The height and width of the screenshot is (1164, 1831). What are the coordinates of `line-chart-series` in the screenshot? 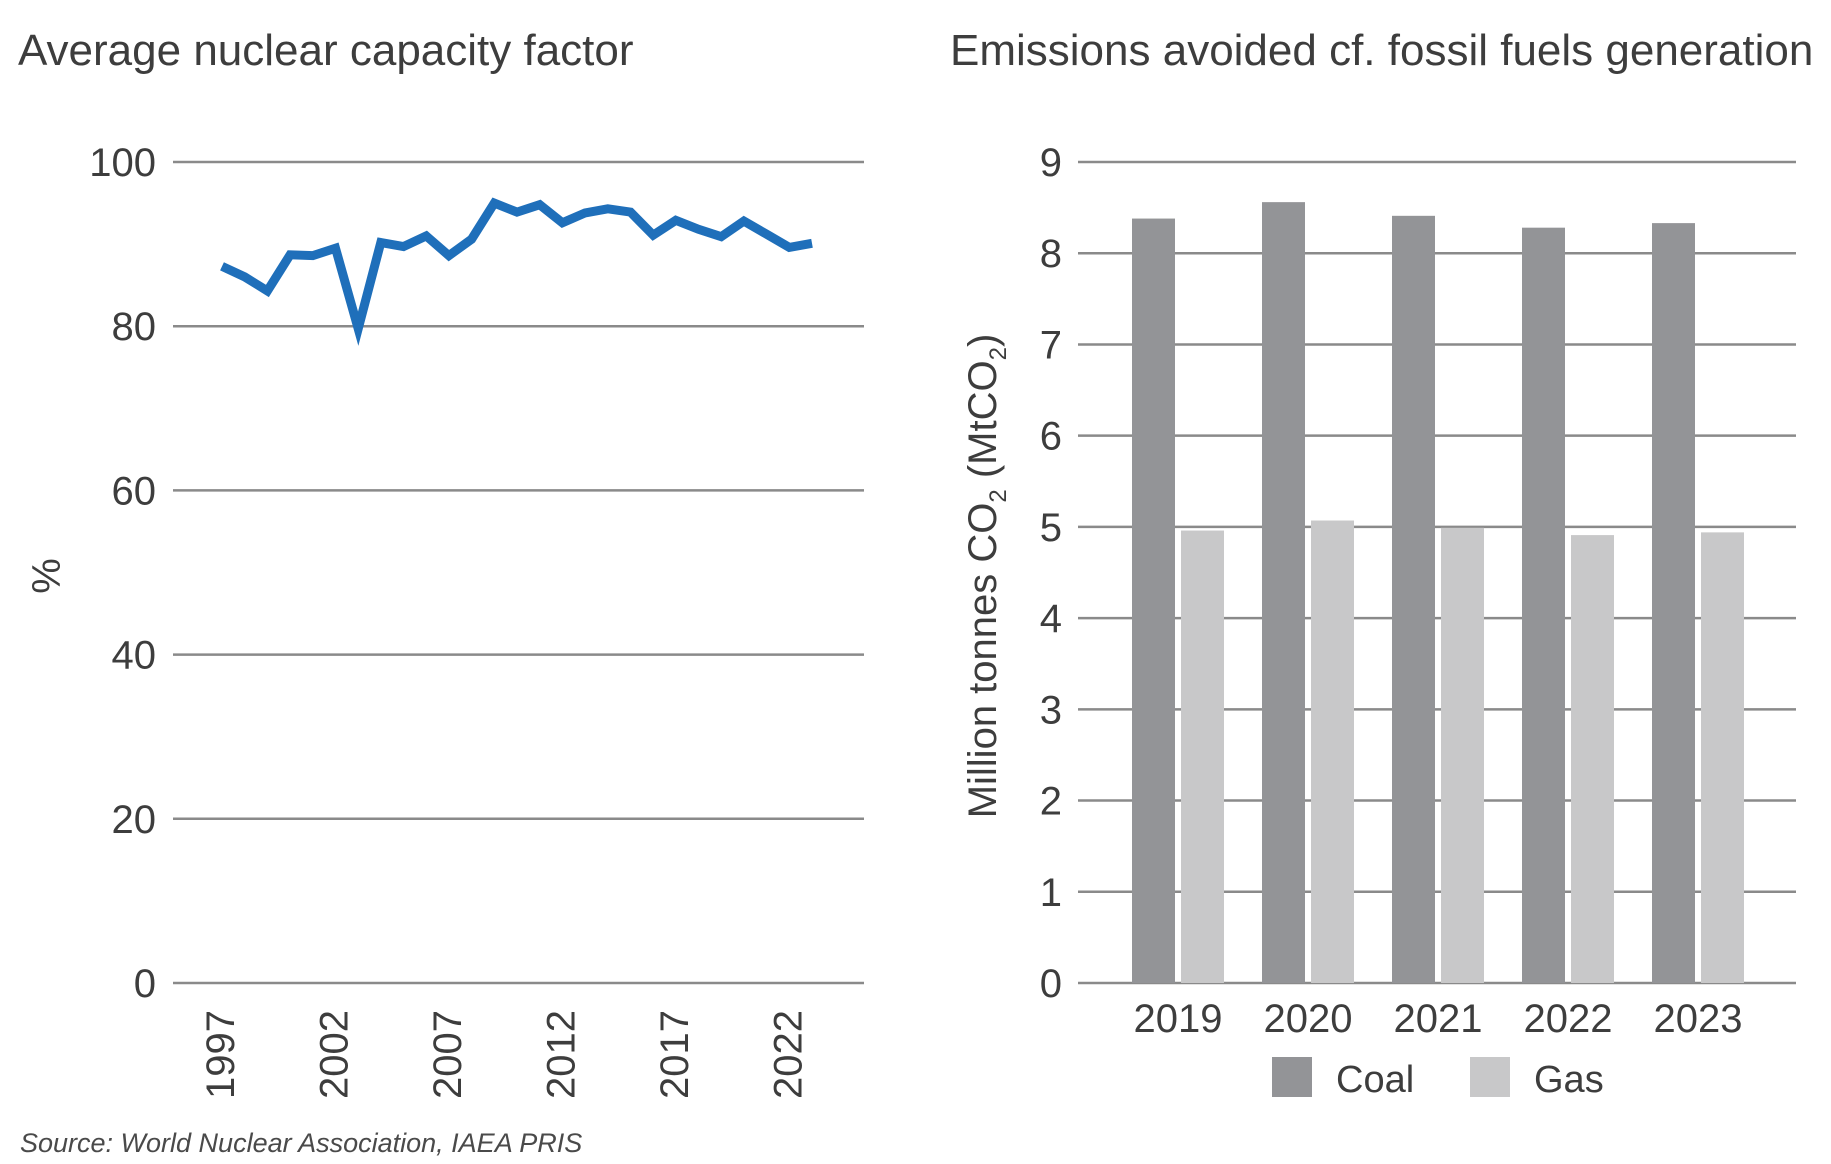 It's located at (516, 271).